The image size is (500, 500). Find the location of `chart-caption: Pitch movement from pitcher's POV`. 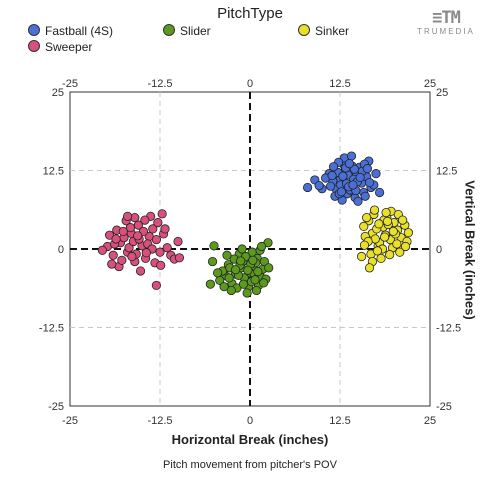

chart-caption: Pitch movement from pitcher's POV is located at coordinates (250, 465).